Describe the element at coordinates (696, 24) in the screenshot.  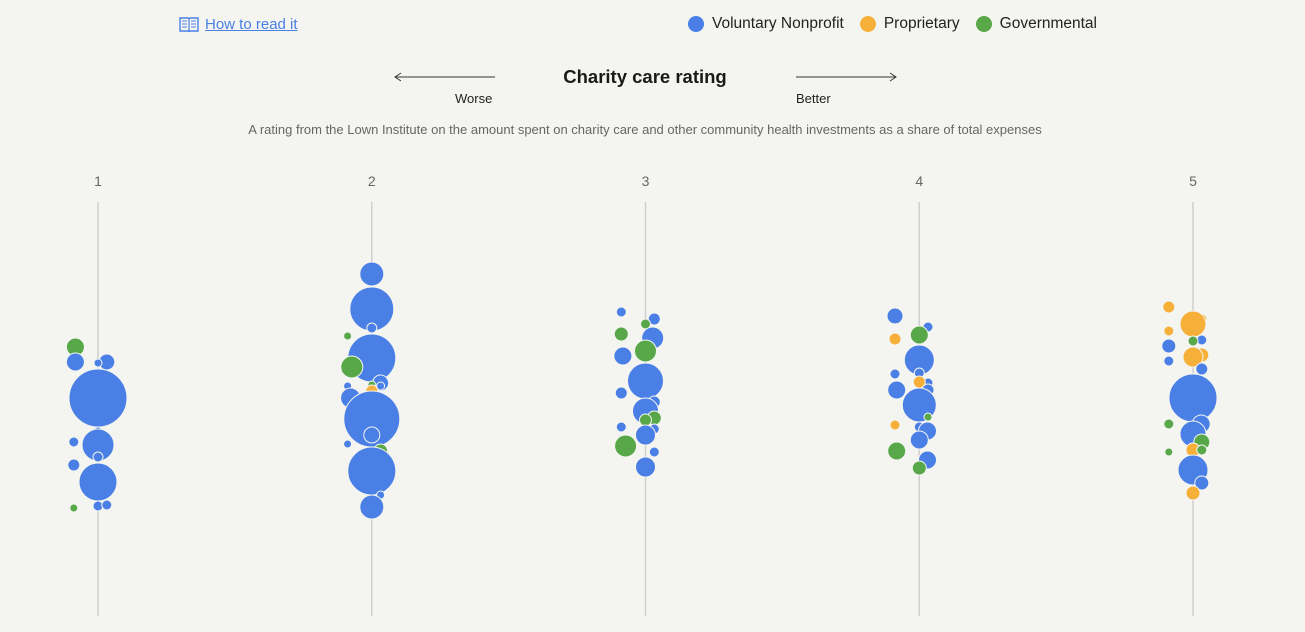
I see `legend-swatch-voluntary` at that location.